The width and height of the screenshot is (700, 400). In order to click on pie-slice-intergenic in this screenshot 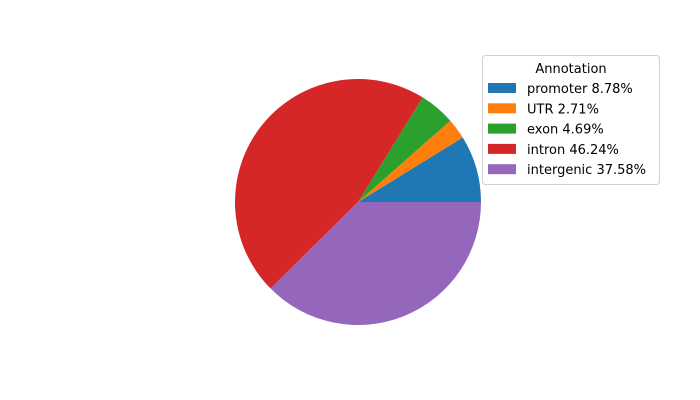, I will do `click(375, 263)`.